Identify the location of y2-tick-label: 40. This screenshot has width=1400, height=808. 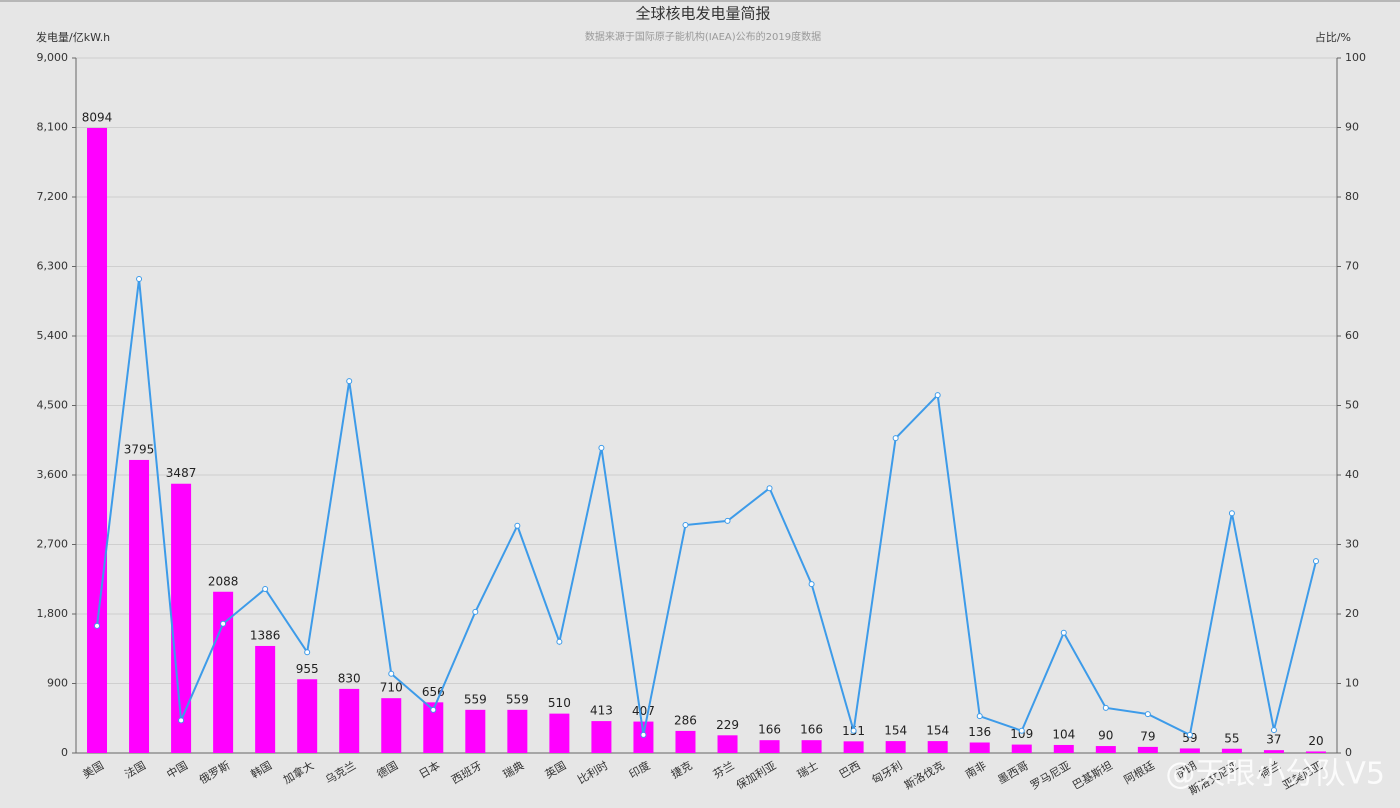
(1352, 474).